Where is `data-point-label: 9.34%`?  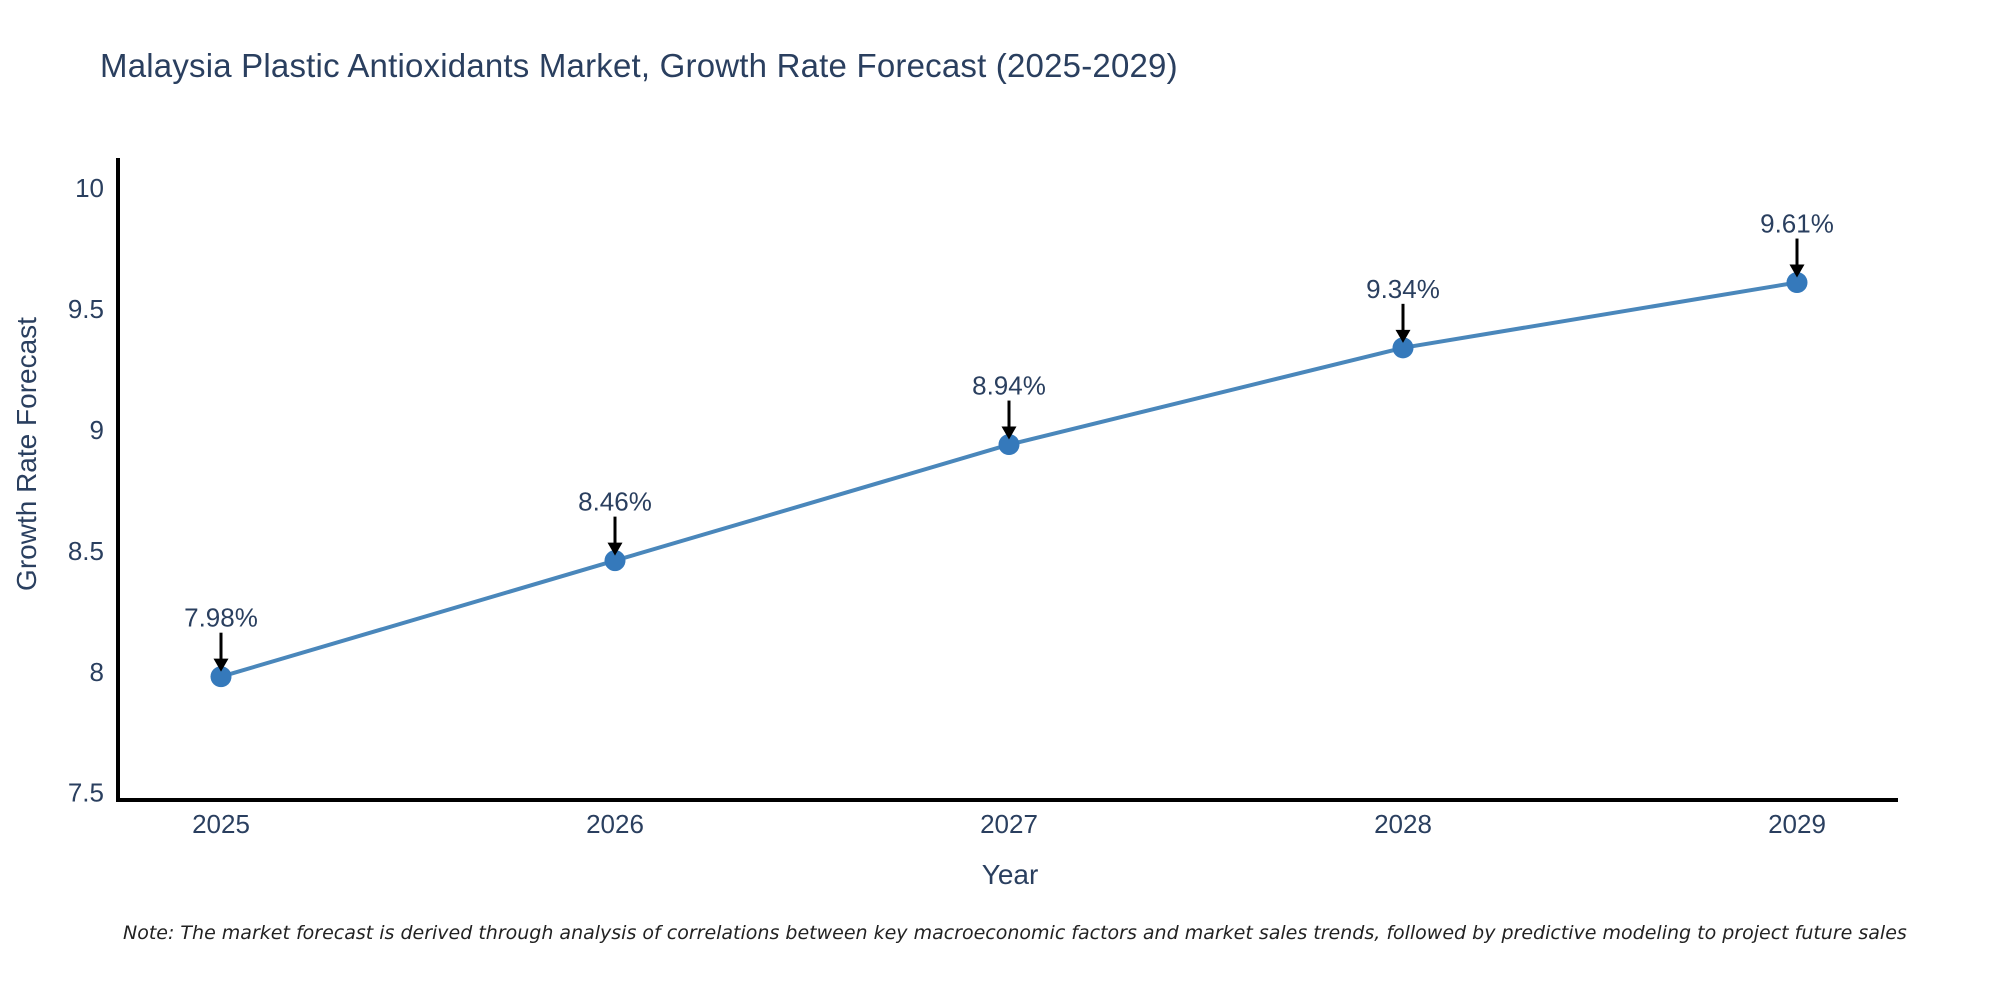
data-point-label: 9.34% is located at coordinates (1403, 289).